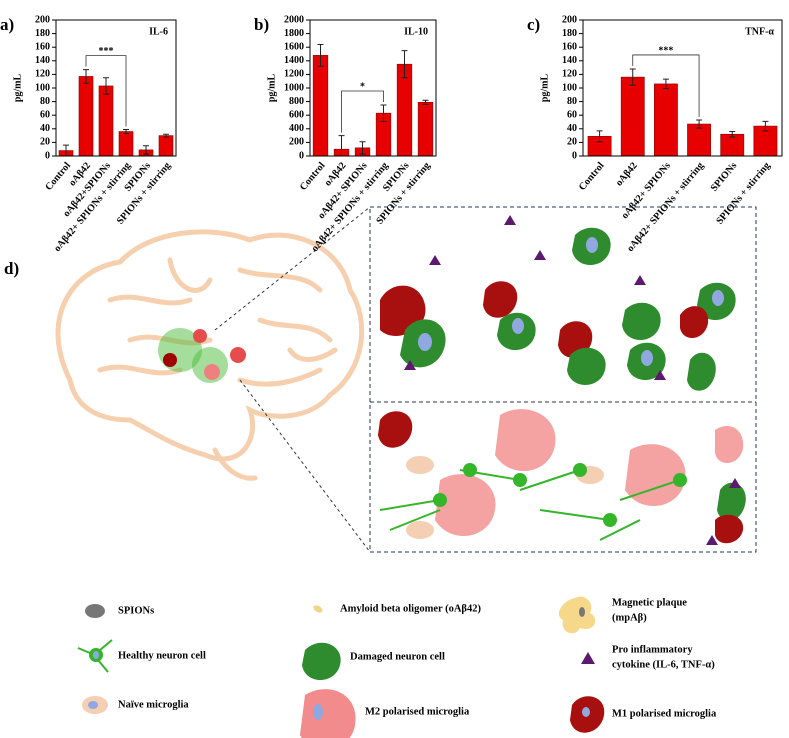 The image size is (789, 738). Describe the element at coordinates (294, 19) in the screenshot. I see `y-tick-label: 2000` at that location.